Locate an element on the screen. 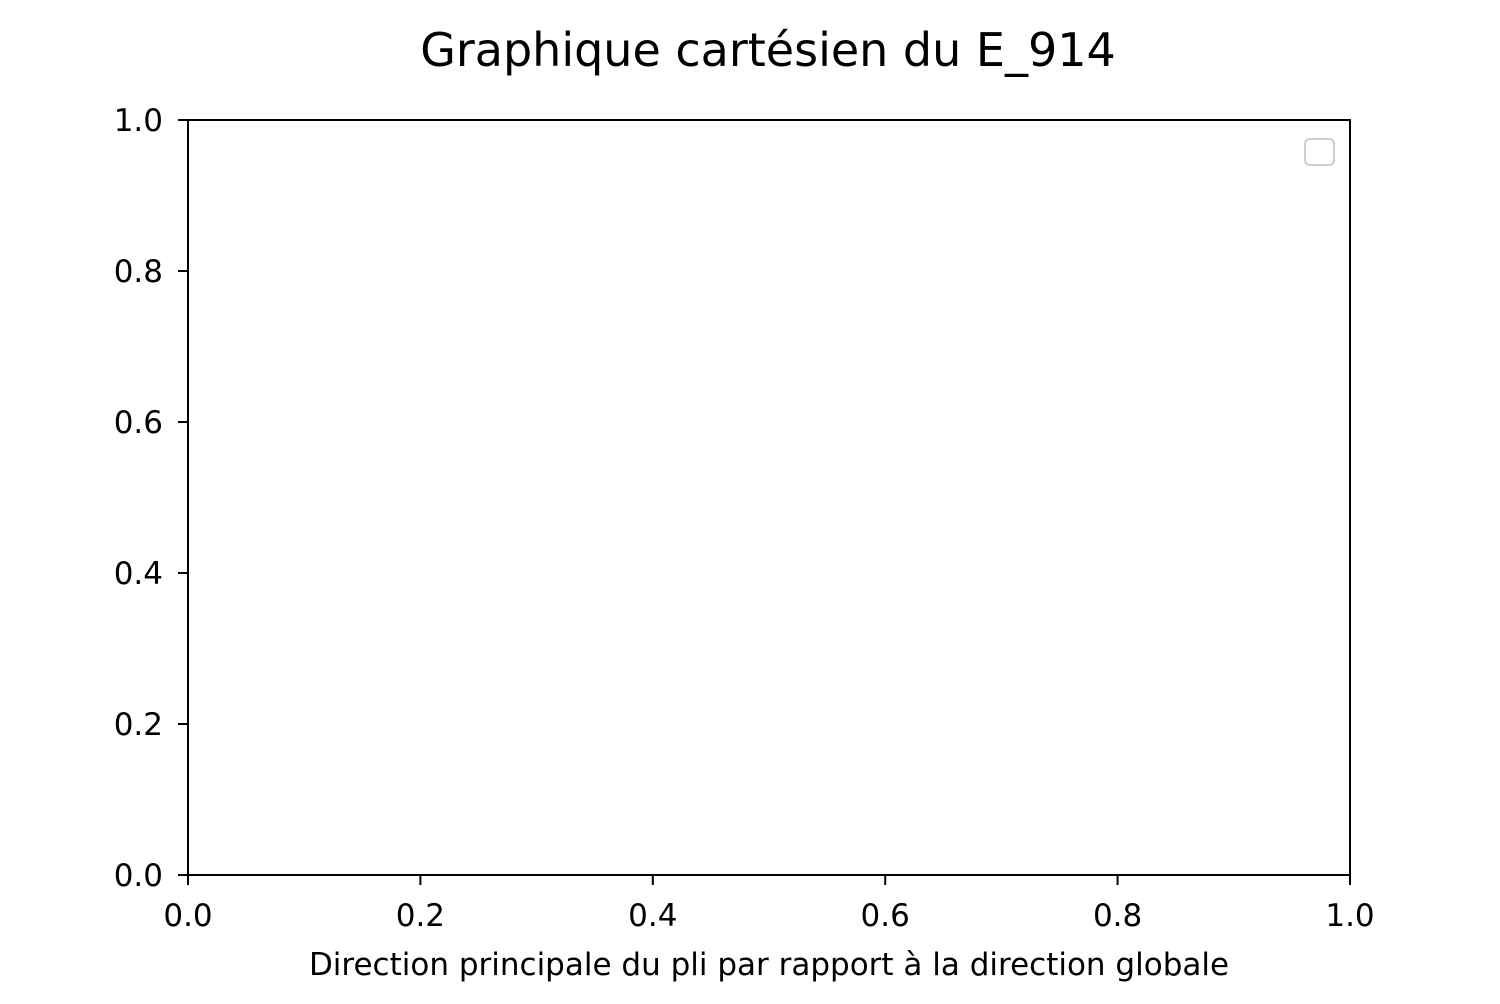  x-tick-label: 0.2 is located at coordinates (420, 916).